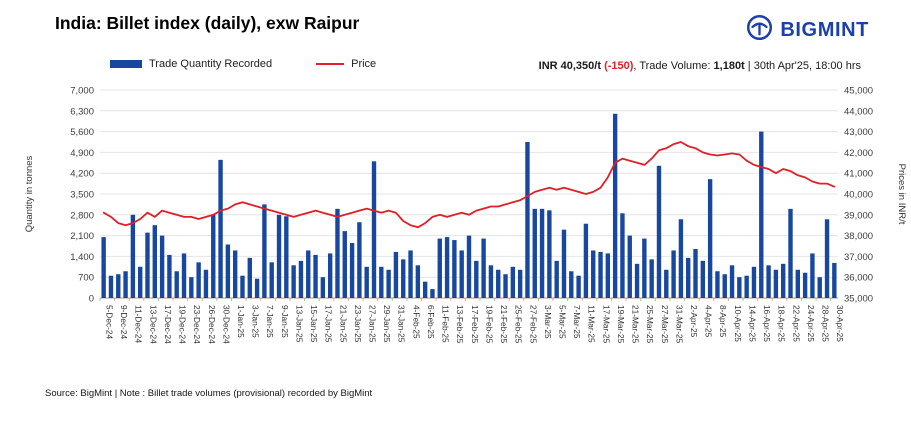 The width and height of the screenshot is (911, 421). I want to click on svg-text: 19-Dec-24, so click(183, 324).